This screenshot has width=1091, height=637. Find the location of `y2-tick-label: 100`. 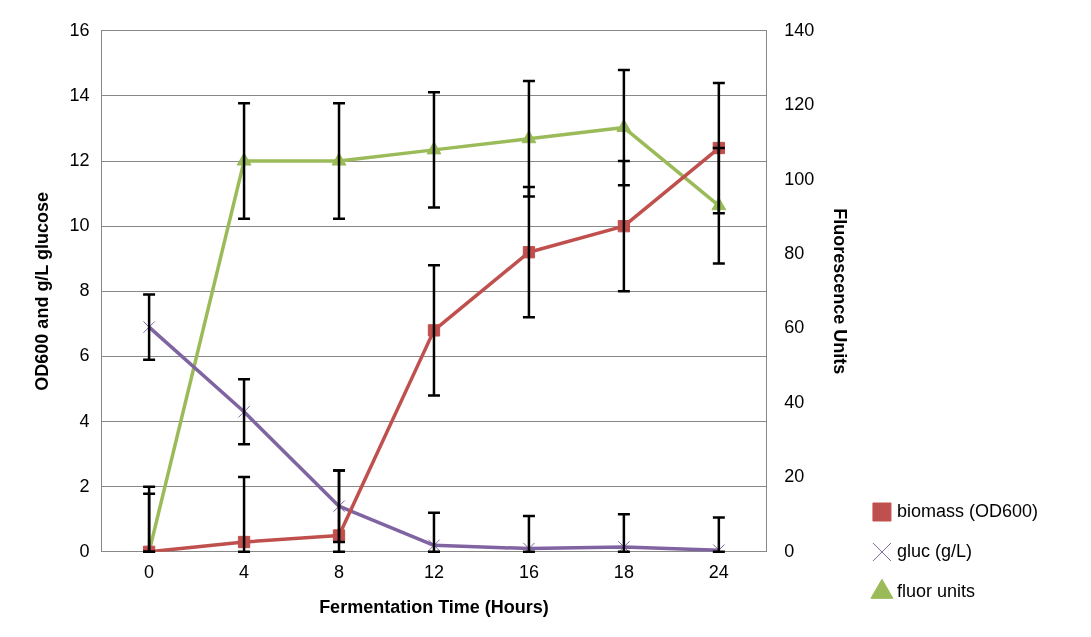

y2-tick-label: 100 is located at coordinates (799, 178).